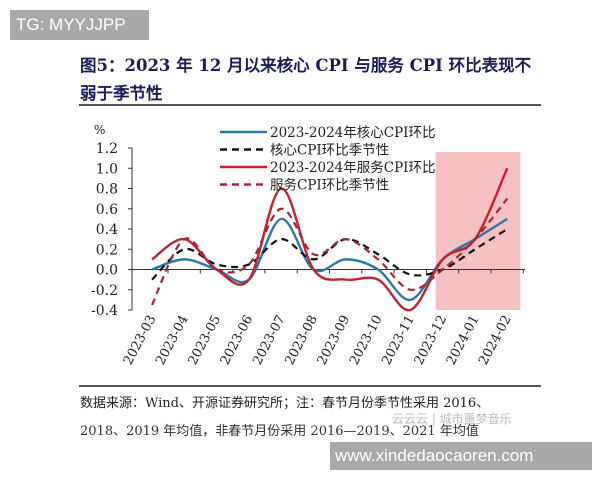 The height and width of the screenshot is (480, 600). I want to click on y-tick-label: 0.0, so click(107, 271).